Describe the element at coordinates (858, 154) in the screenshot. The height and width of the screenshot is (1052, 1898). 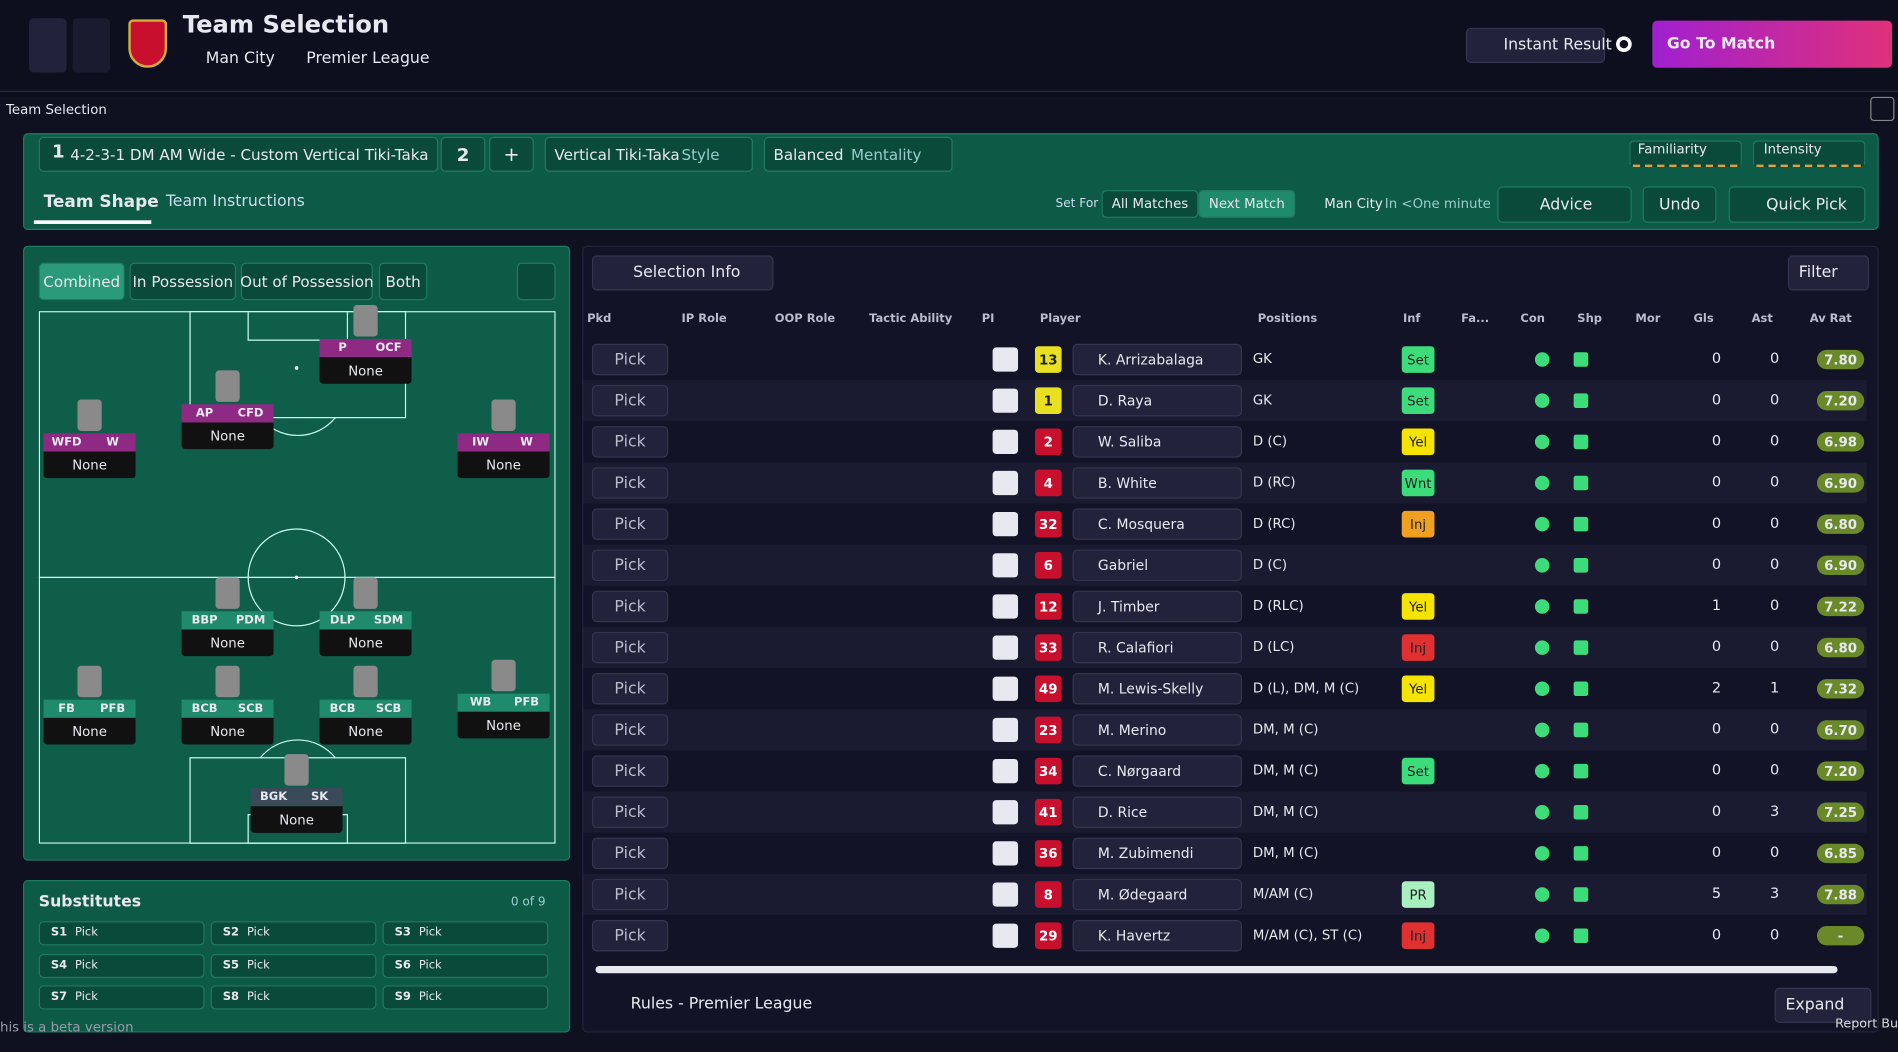
I see `mentality-select` at that location.